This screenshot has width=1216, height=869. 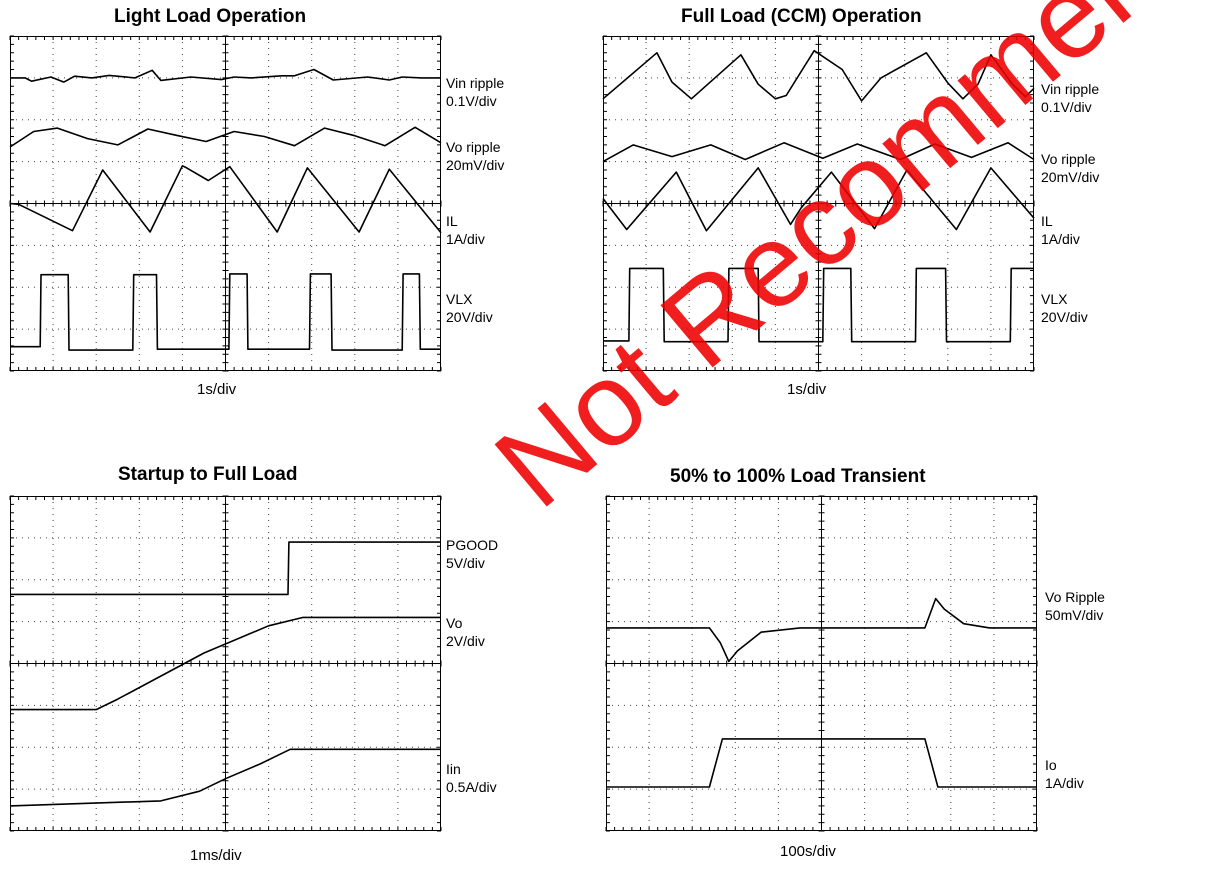 I want to click on channel-label: Vo Ripple 50mV/div, so click(x=1075, y=606).